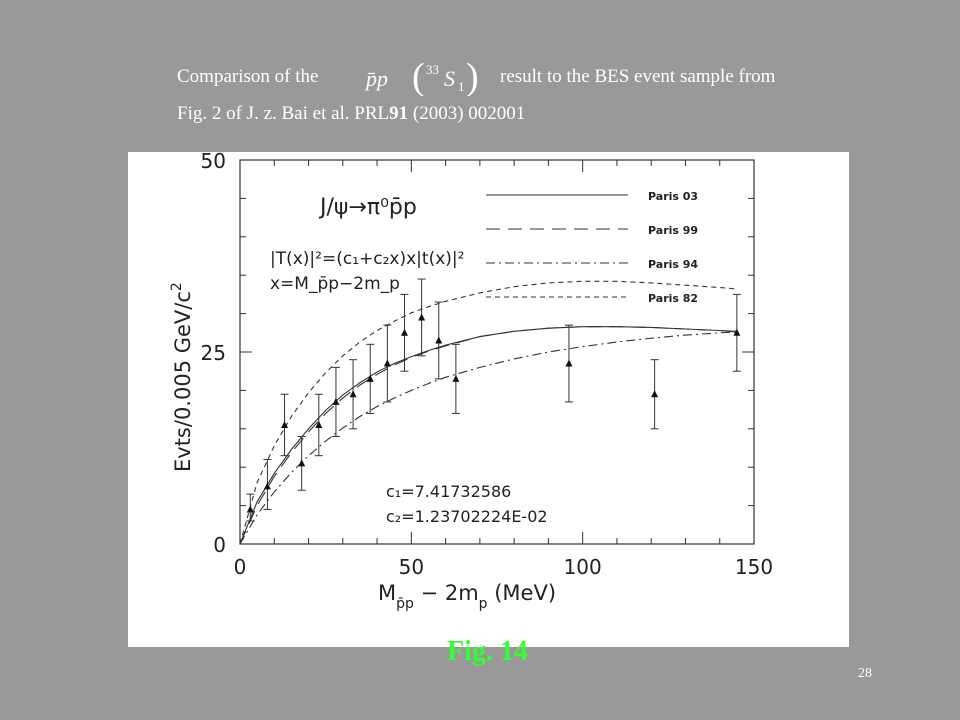 The height and width of the screenshot is (720, 960). Describe the element at coordinates (182, 377) in the screenshot. I see `y-axis-label: Evts/0.005 GeV/c2` at that location.